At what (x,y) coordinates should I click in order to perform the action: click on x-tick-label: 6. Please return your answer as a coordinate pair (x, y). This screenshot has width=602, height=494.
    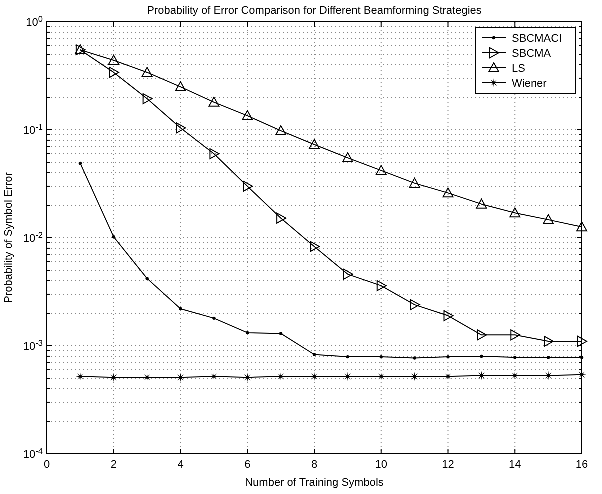
    Looking at the image, I should click on (247, 465).